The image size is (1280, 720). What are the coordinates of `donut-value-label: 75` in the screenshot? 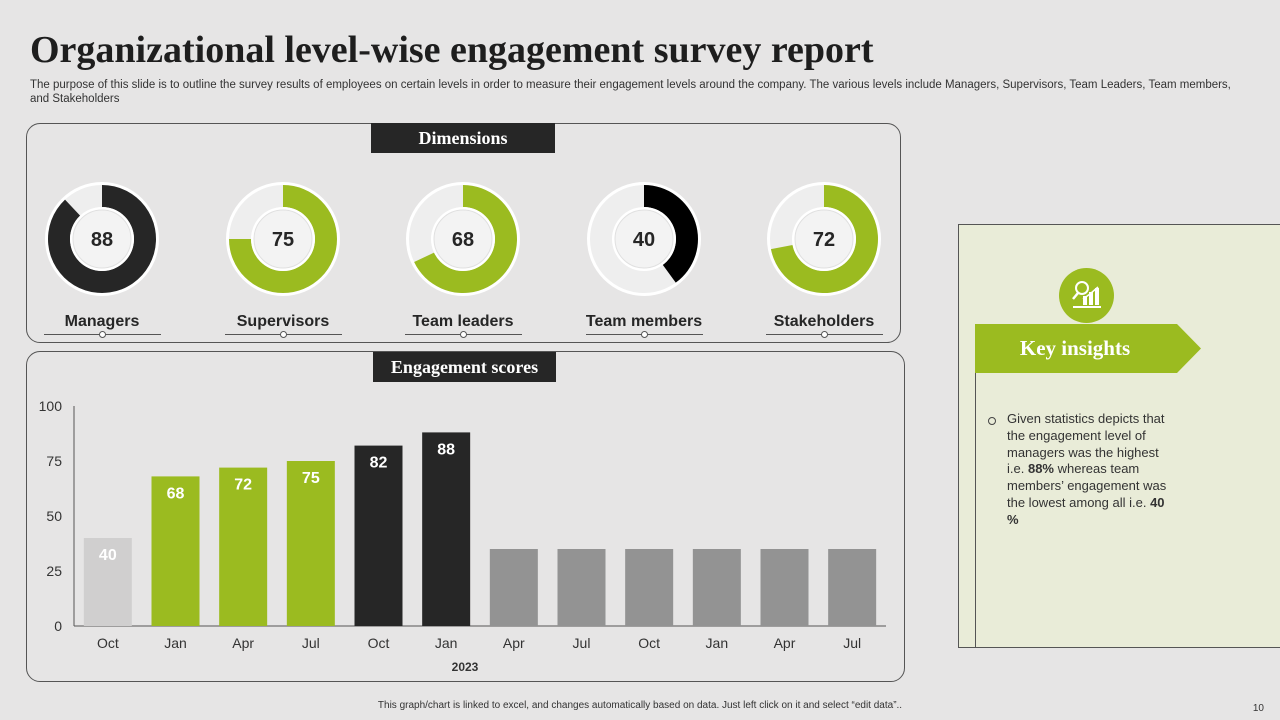 It's located at (283, 240).